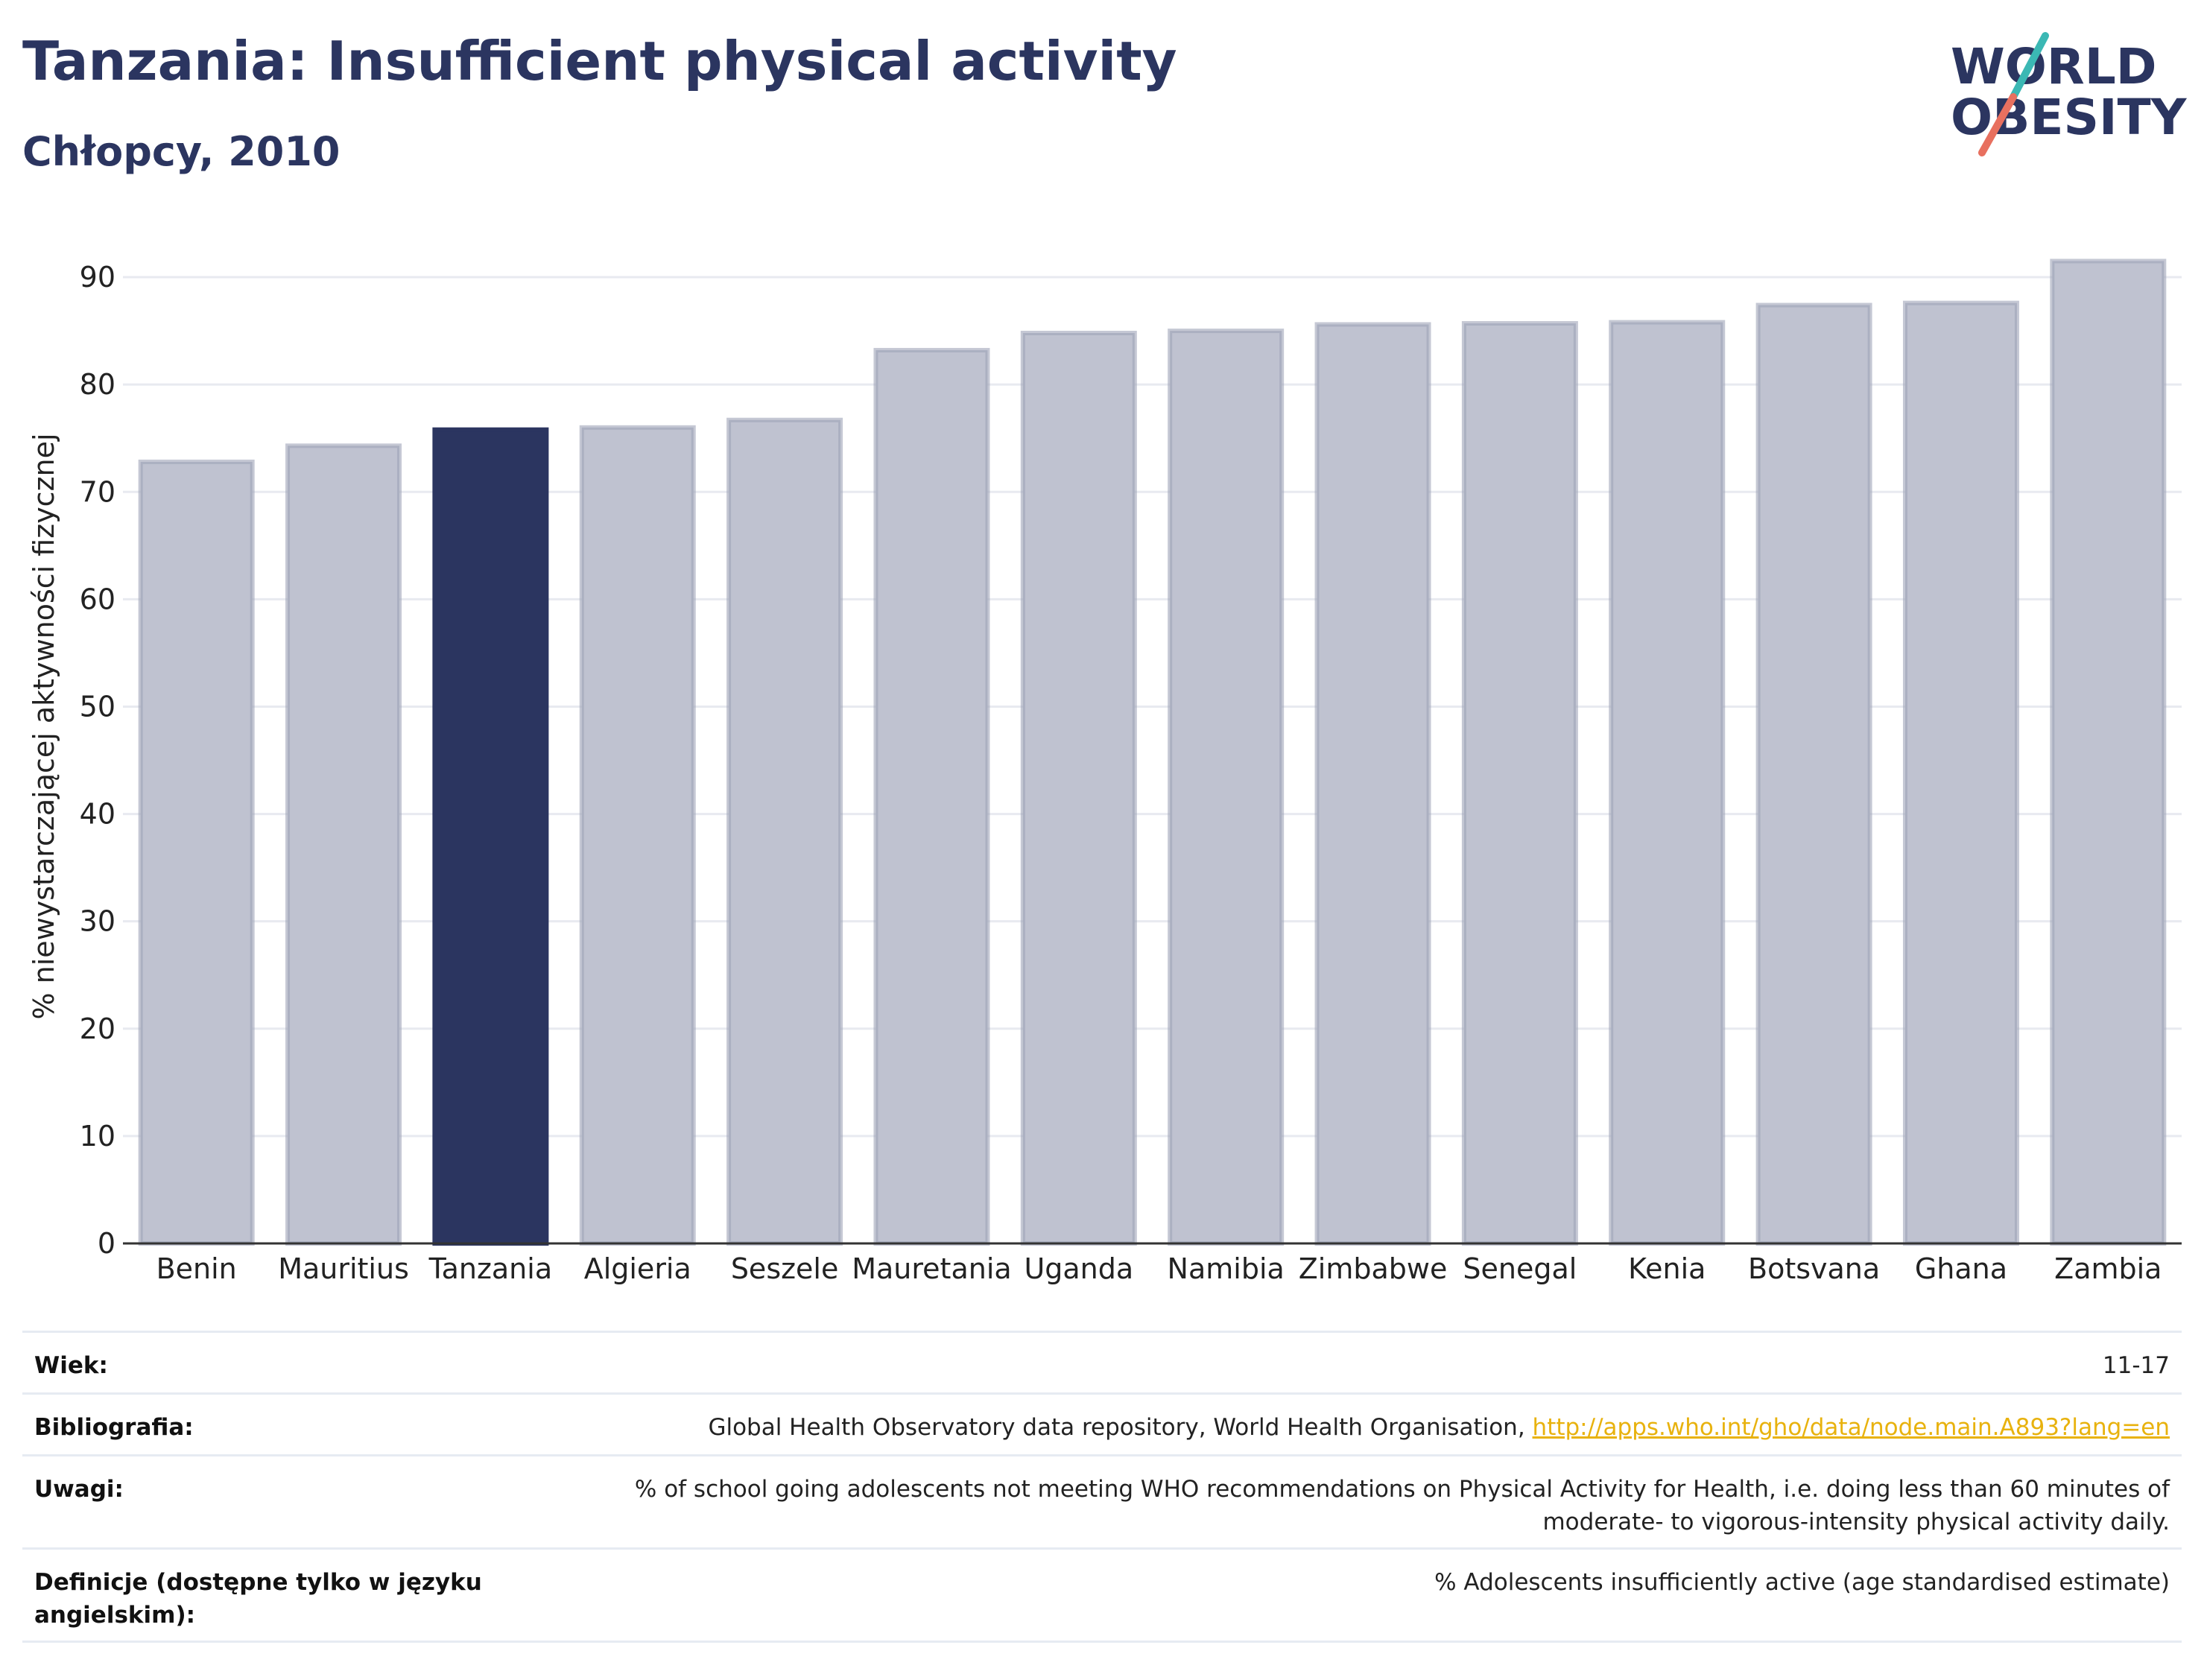 Image resolution: width=2204 pixels, height=1680 pixels. I want to click on bar-namibia, so click(1226, 787).